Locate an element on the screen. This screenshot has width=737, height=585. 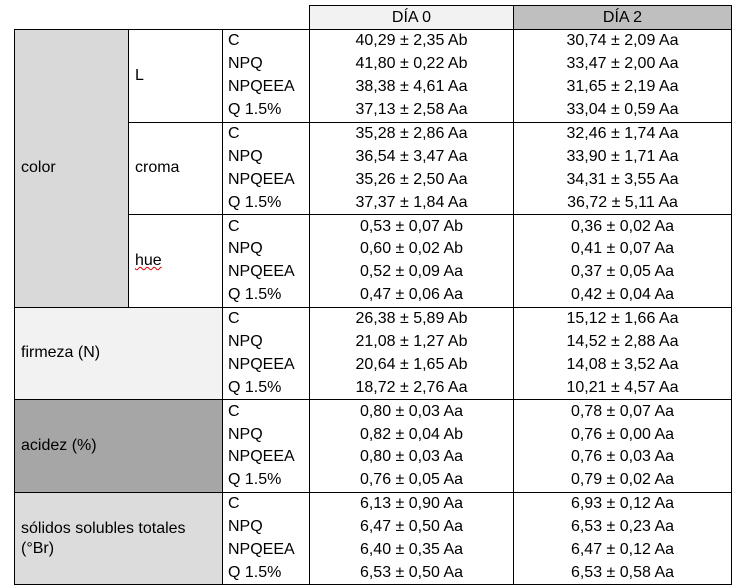
data-row: NPQ 41,80 ± 0,22 Ab 33,47 ± 2,00 Aa is located at coordinates (373, 64).